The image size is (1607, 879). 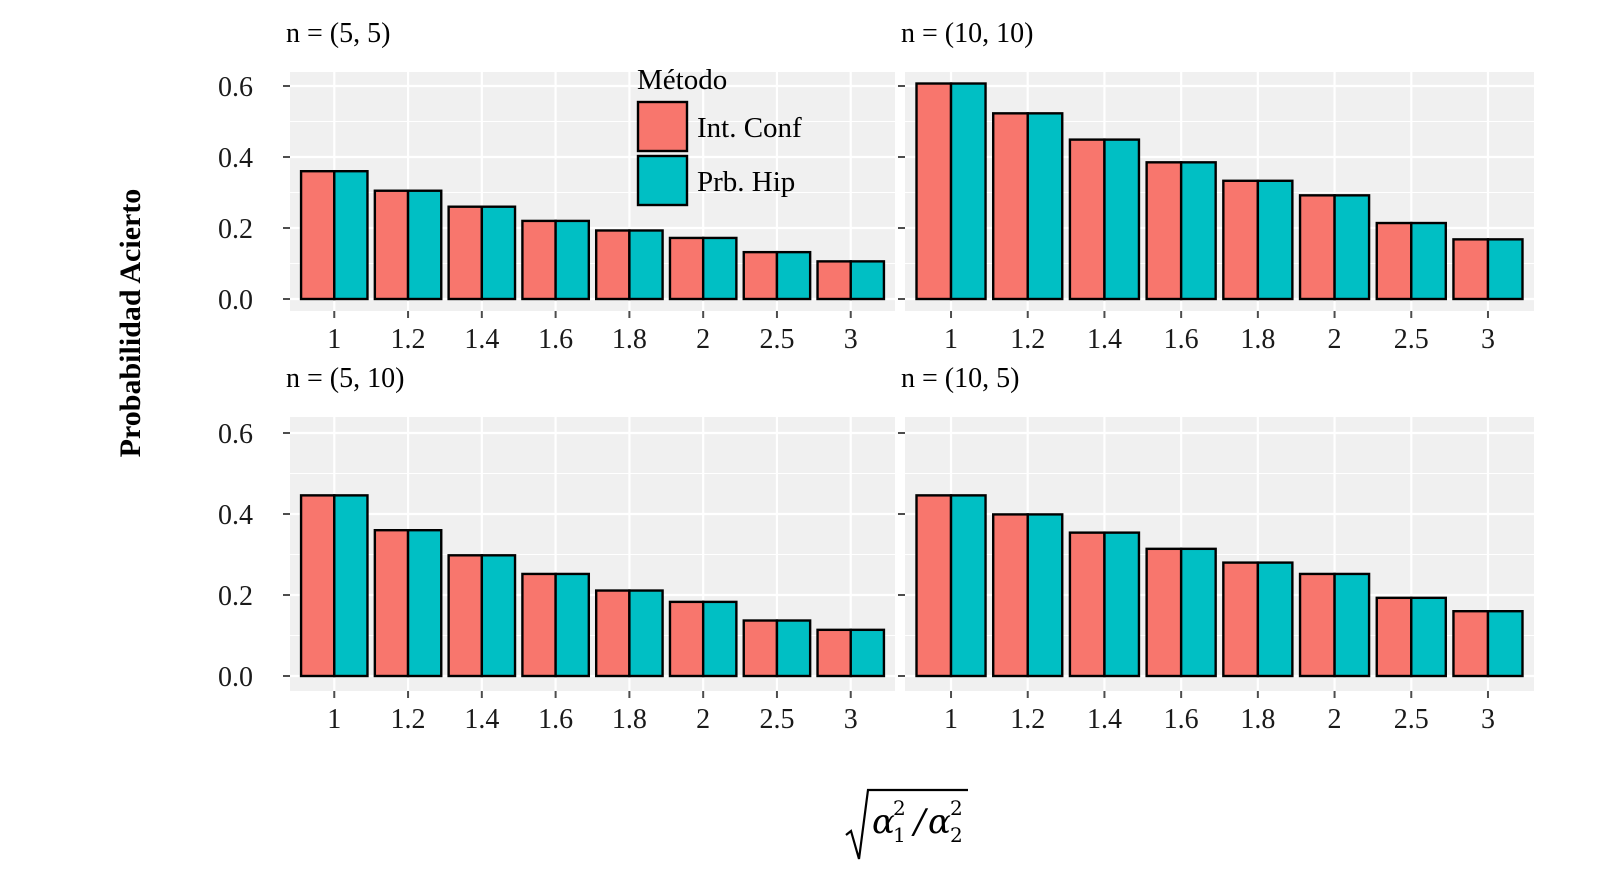 What do you see at coordinates (956, 808) in the screenshot?
I see `alpha-2-sup: 2` at bounding box center [956, 808].